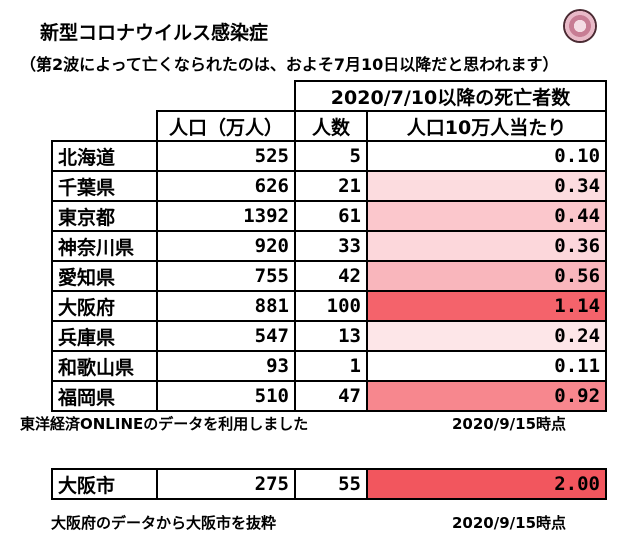  I want to click on page-subtitle: （第2波によって亡くなられたのは、およそ7月10日以降だと思われます）, so click(289, 64).